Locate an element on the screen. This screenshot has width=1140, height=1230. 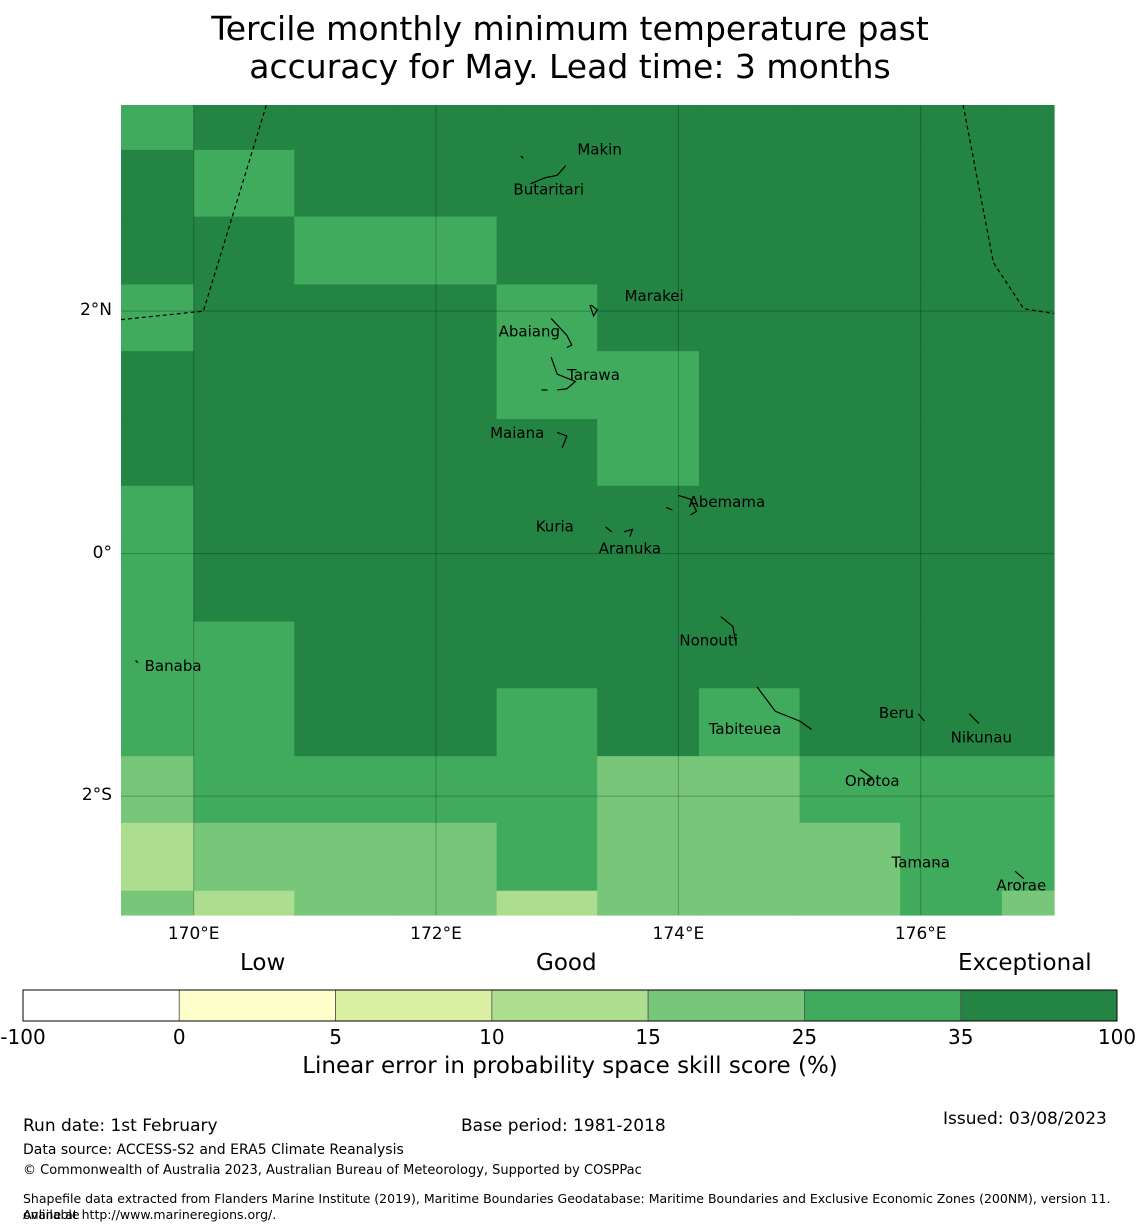
colorbar-tick-label: 10 is located at coordinates (492, 1037).